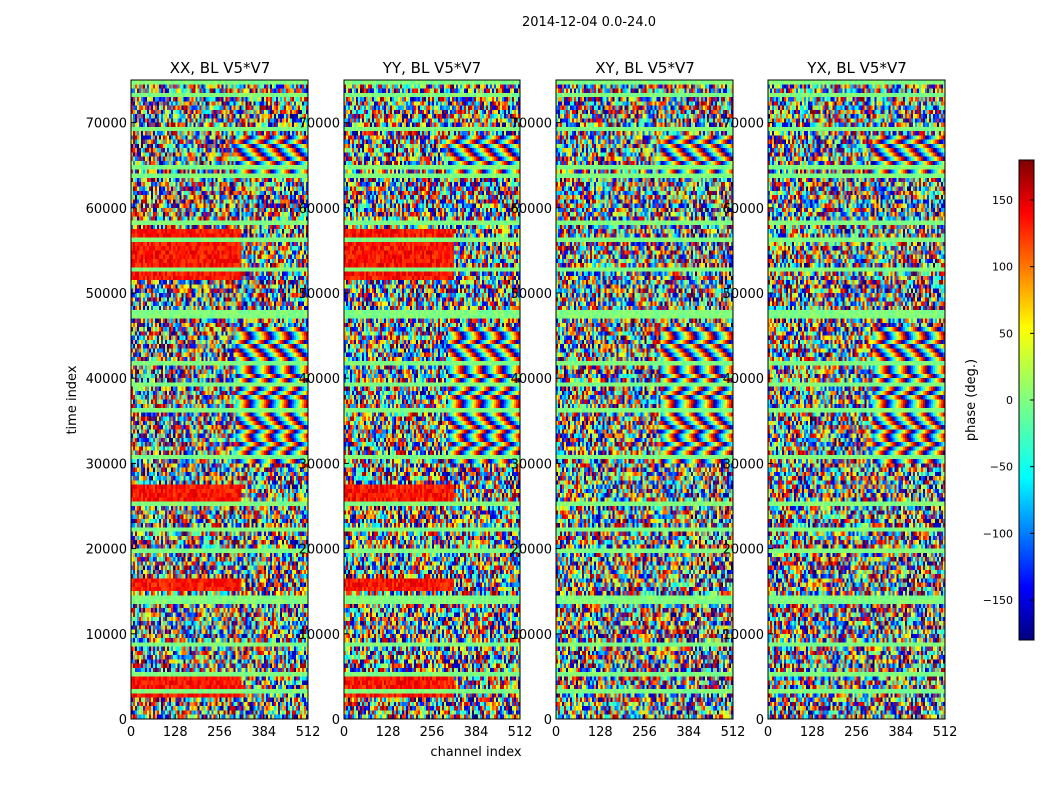 The image size is (1050, 800). I want to click on heatmap-yy, so click(432, 399).